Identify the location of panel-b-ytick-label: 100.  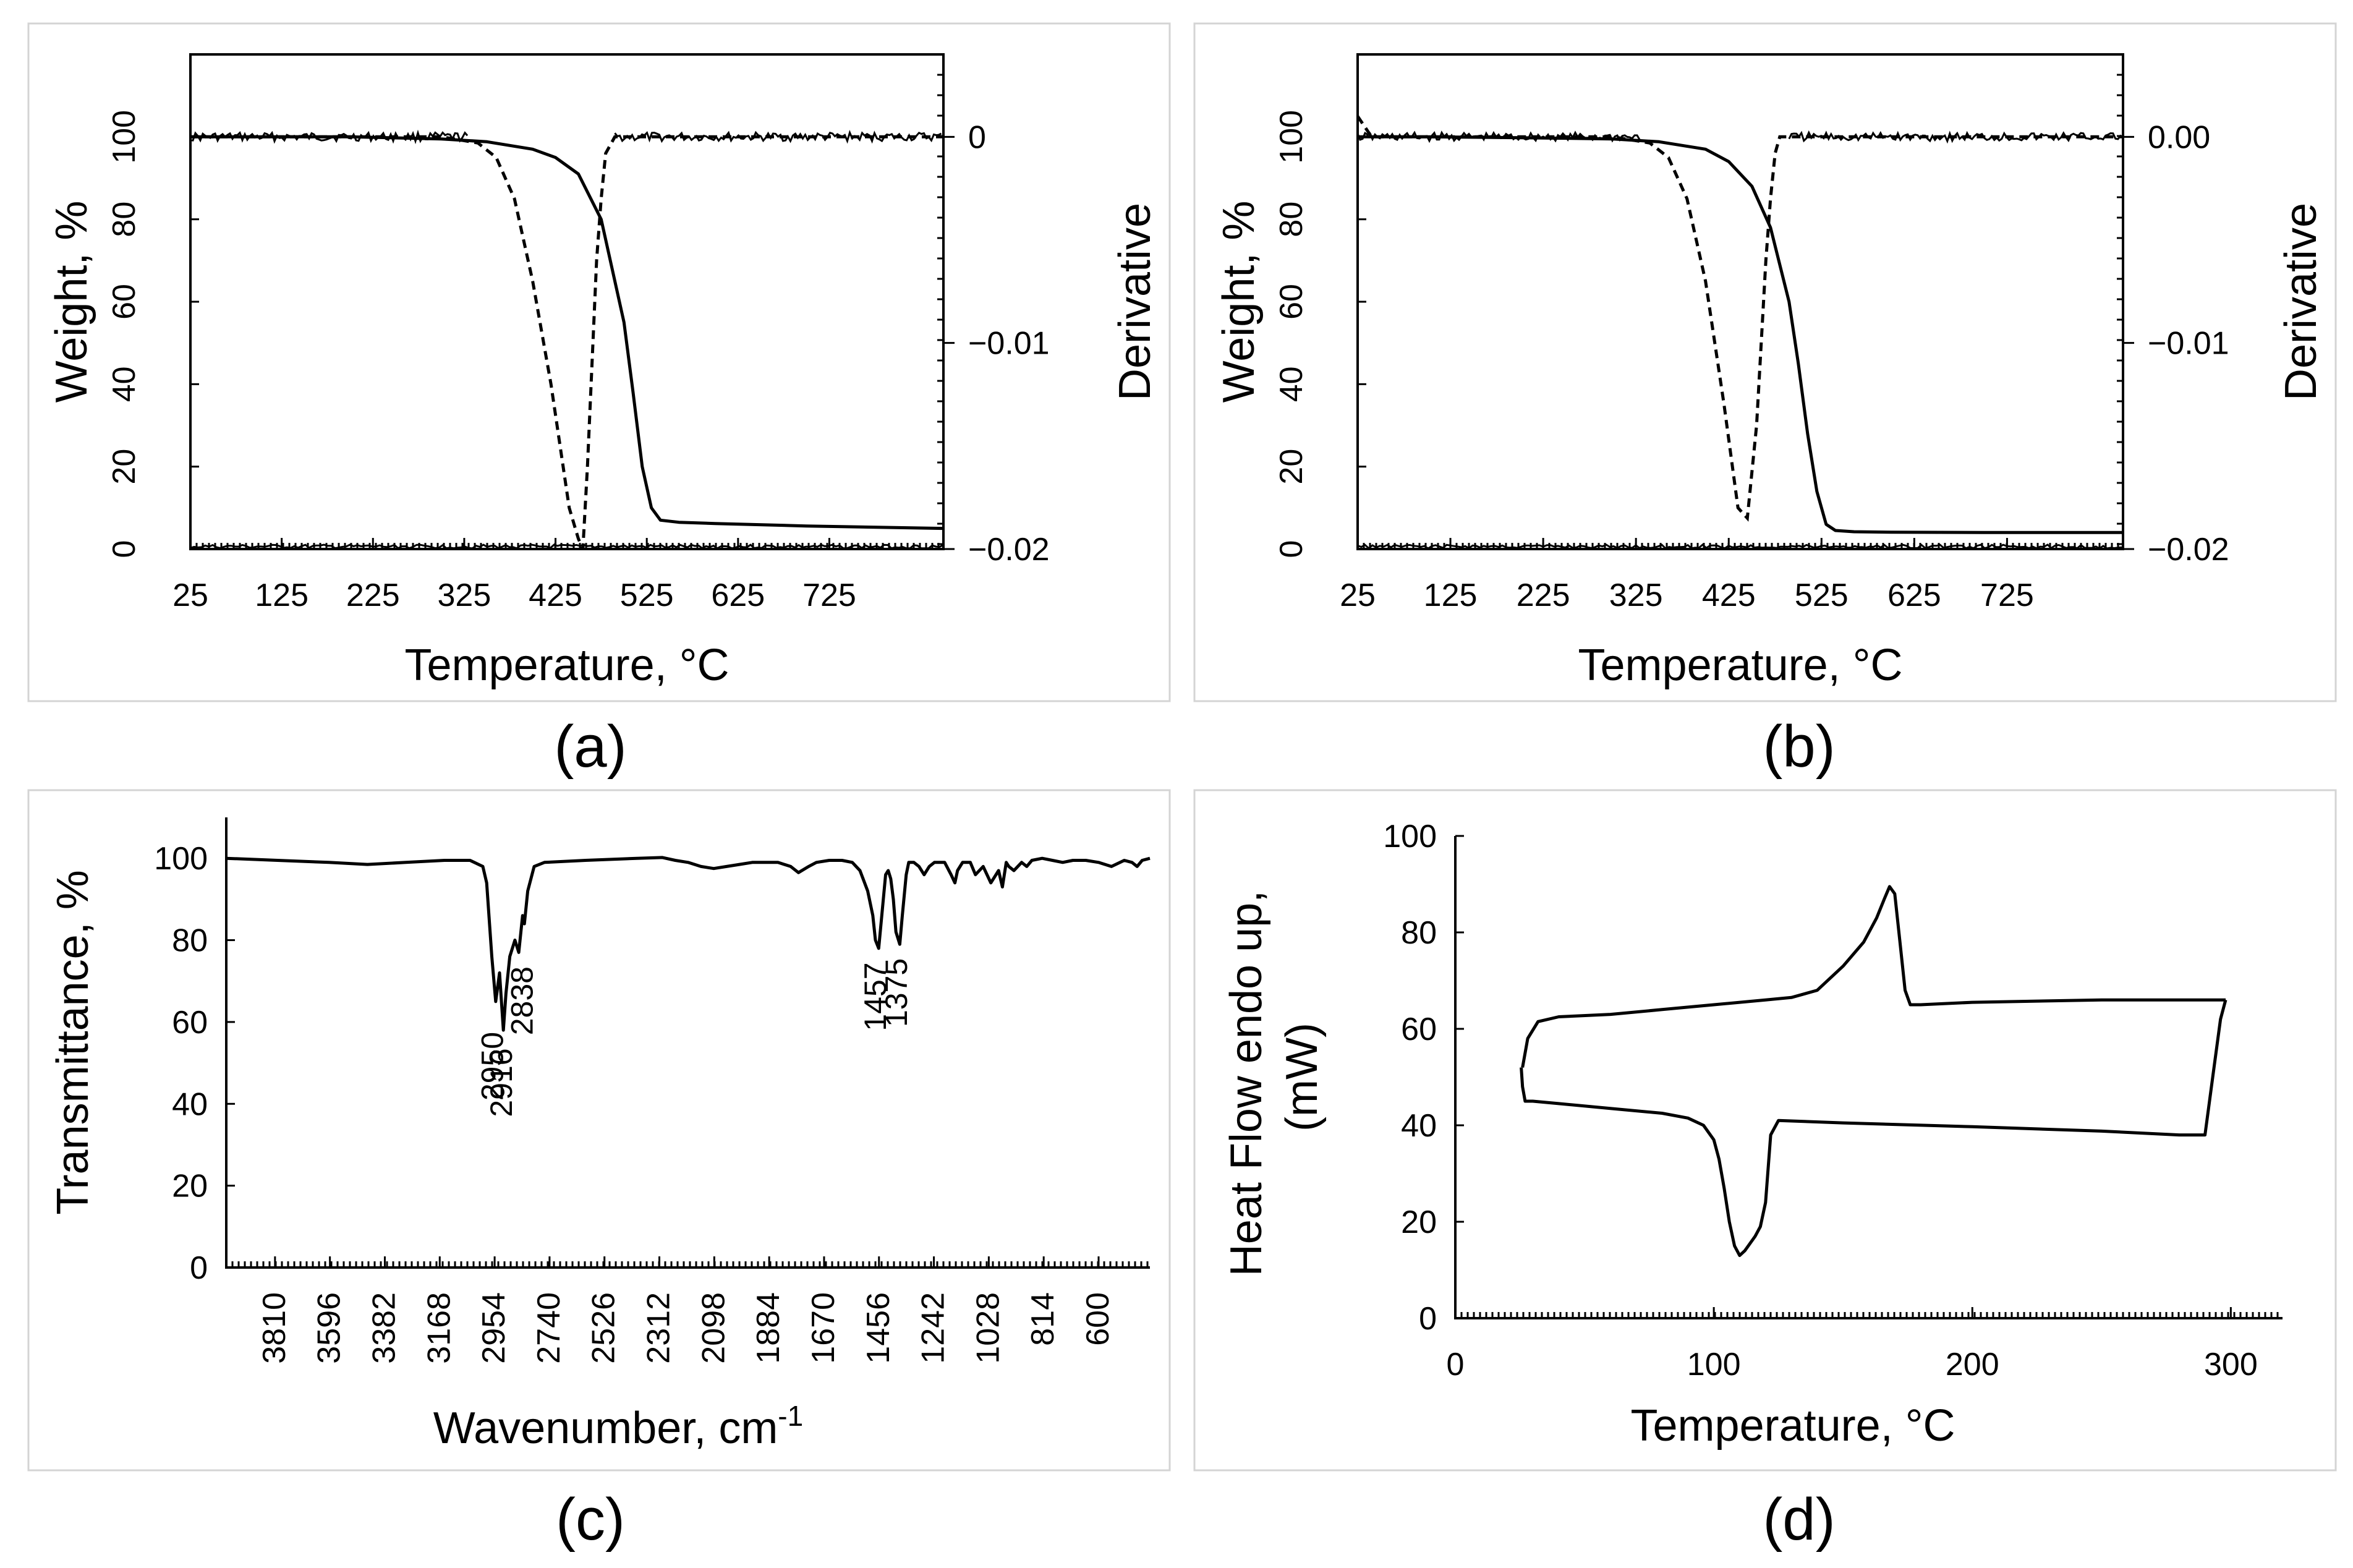
(1291, 137).